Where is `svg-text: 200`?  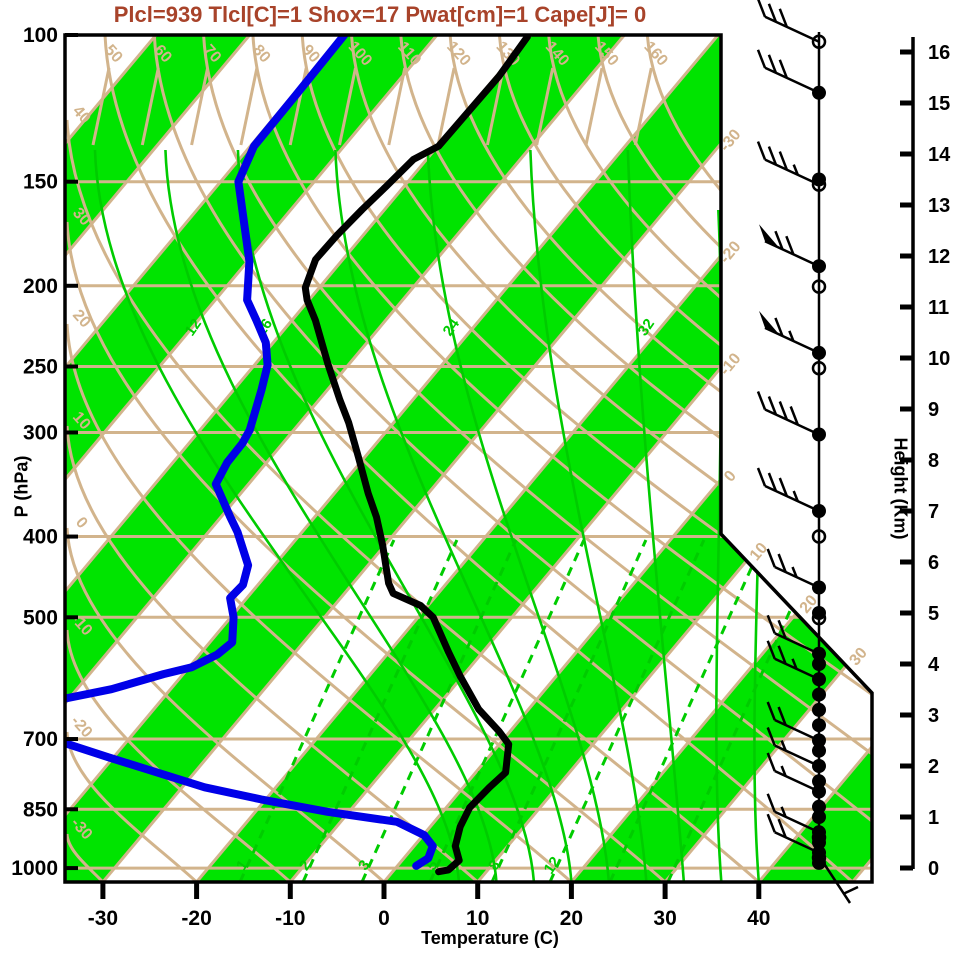 svg-text: 200 is located at coordinates (40, 286).